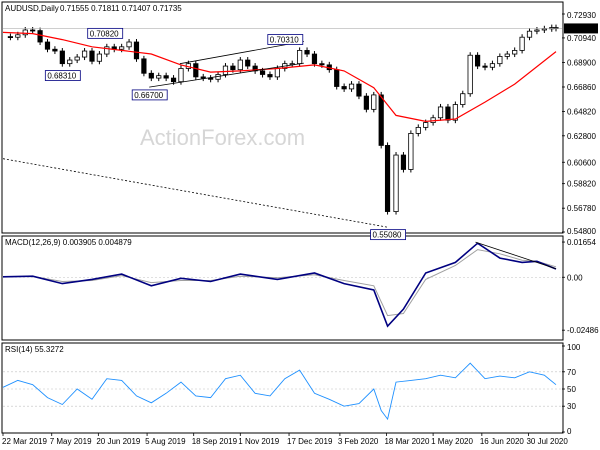 This screenshot has width=600, height=450. I want to click on y-tick-label: 0.66860, so click(581, 87).